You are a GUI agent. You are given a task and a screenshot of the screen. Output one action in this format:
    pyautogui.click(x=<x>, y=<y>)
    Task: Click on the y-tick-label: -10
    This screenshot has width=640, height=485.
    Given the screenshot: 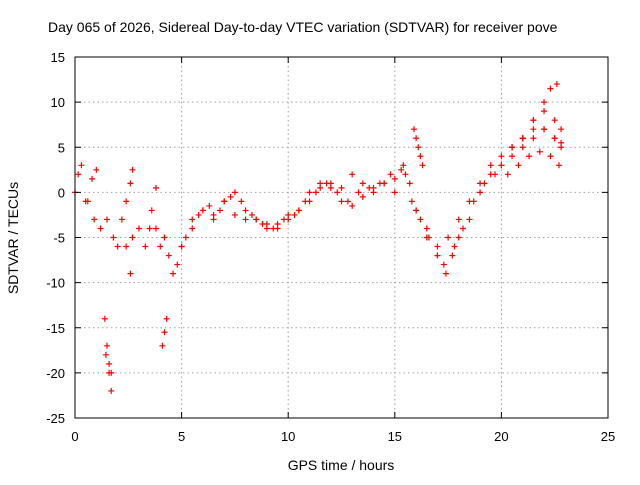 What is the action you would take?
    pyautogui.click(x=55, y=283)
    